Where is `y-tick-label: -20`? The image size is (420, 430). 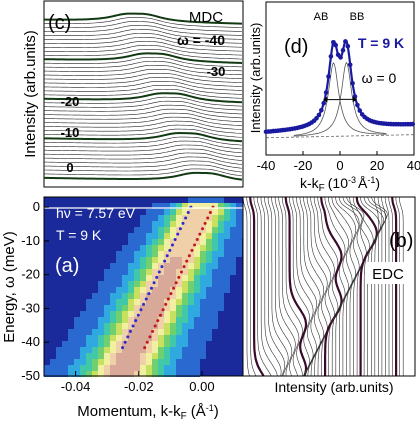 y-tick-label: -20 is located at coordinates (30, 274).